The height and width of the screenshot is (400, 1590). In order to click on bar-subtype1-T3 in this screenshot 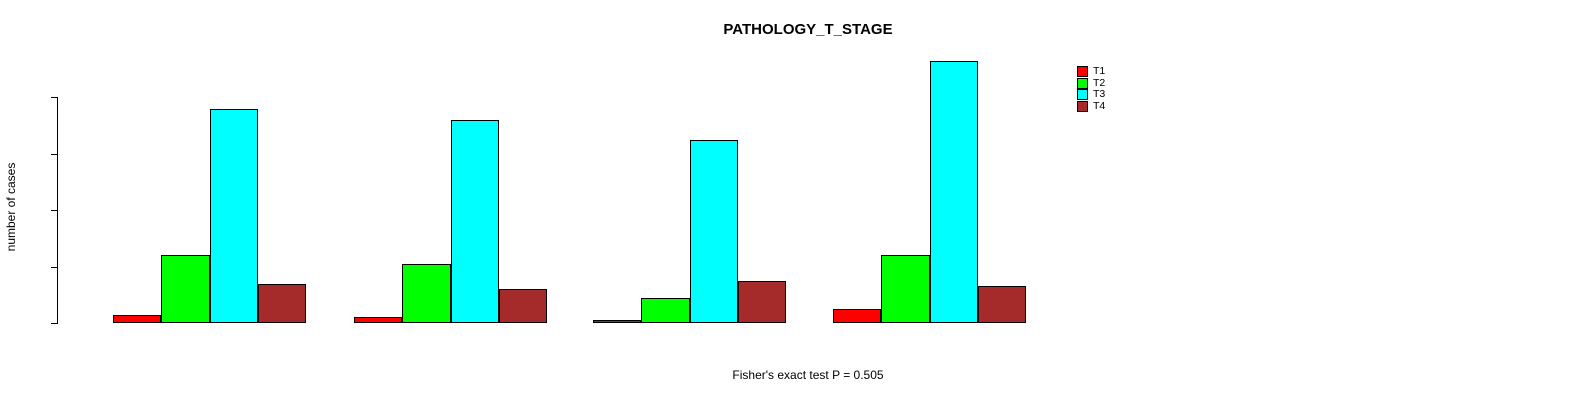, I will do `click(233, 215)`.